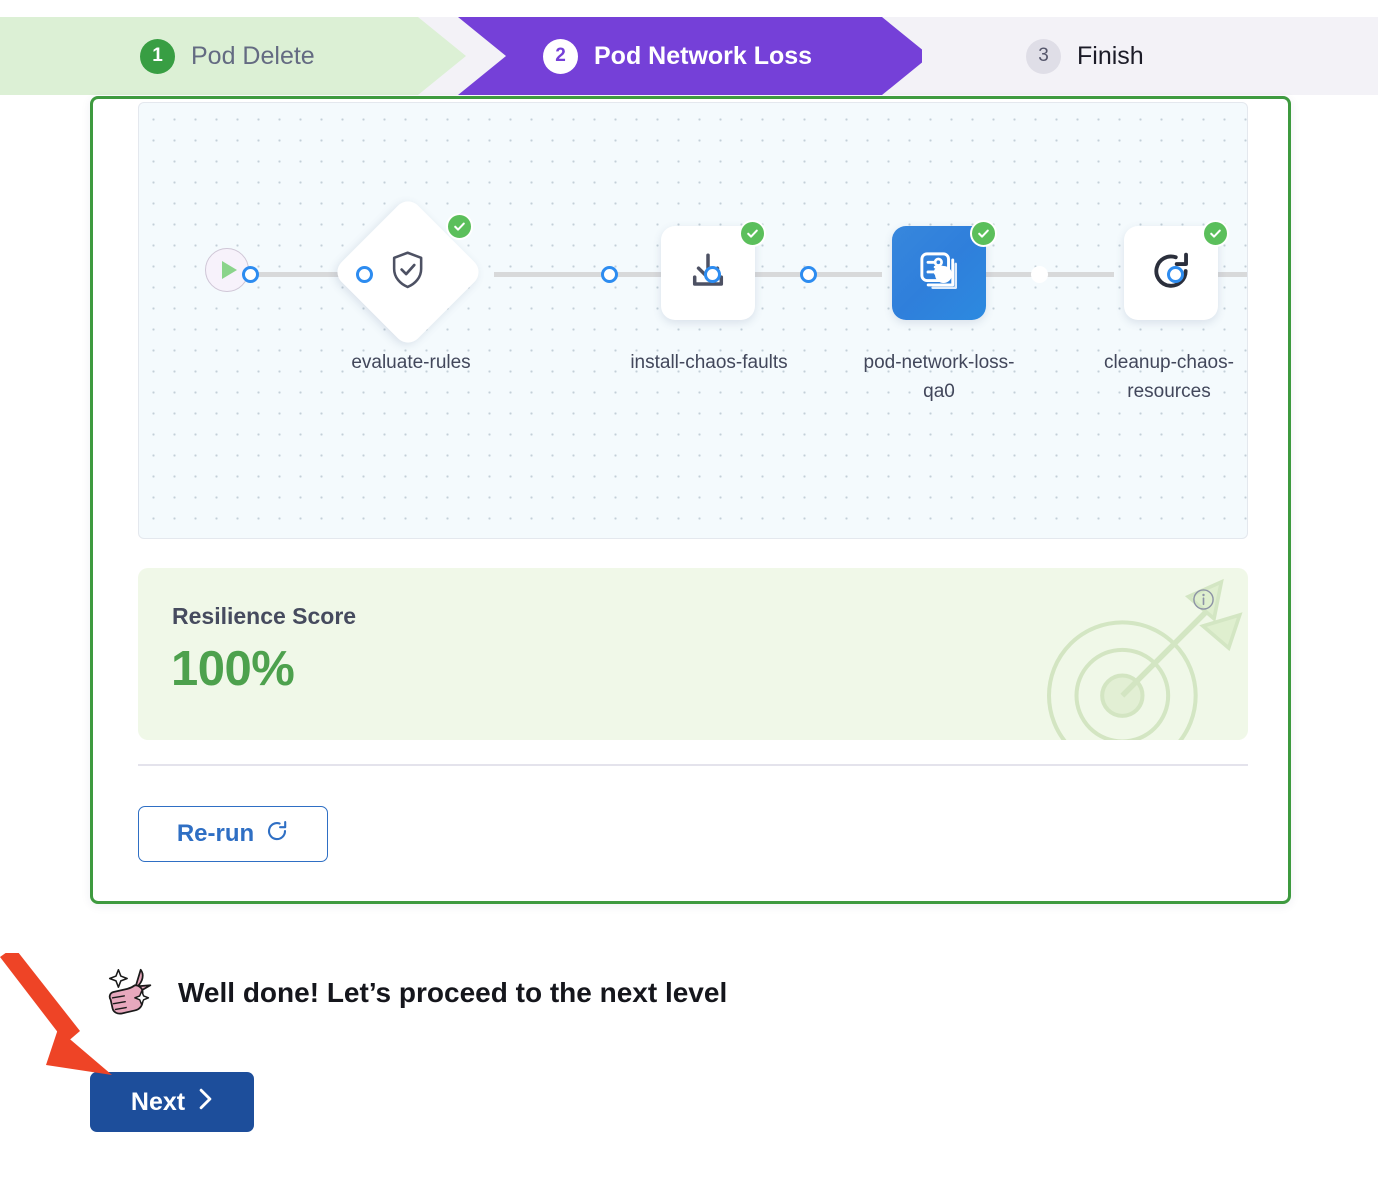  What do you see at coordinates (797, 274) in the screenshot?
I see `wire-install-to-podloss` at bounding box center [797, 274].